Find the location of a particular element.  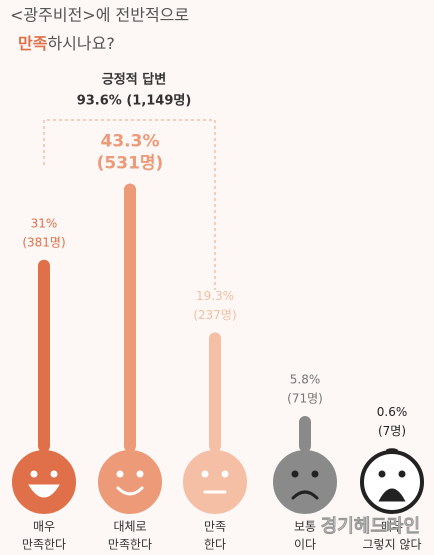

watermark: 경기헤드라인 is located at coordinates (370, 526).